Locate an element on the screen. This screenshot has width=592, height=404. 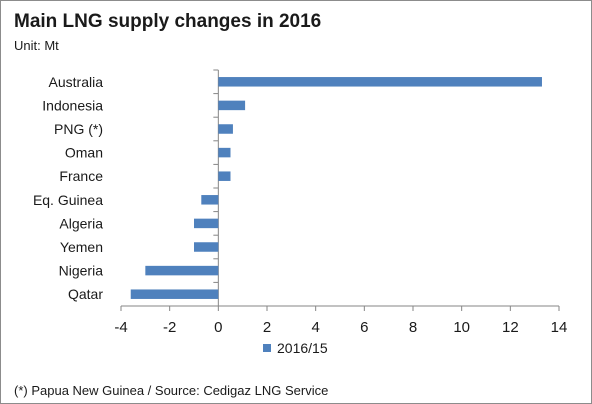
legend-label: 2016/15 is located at coordinates (302, 348).